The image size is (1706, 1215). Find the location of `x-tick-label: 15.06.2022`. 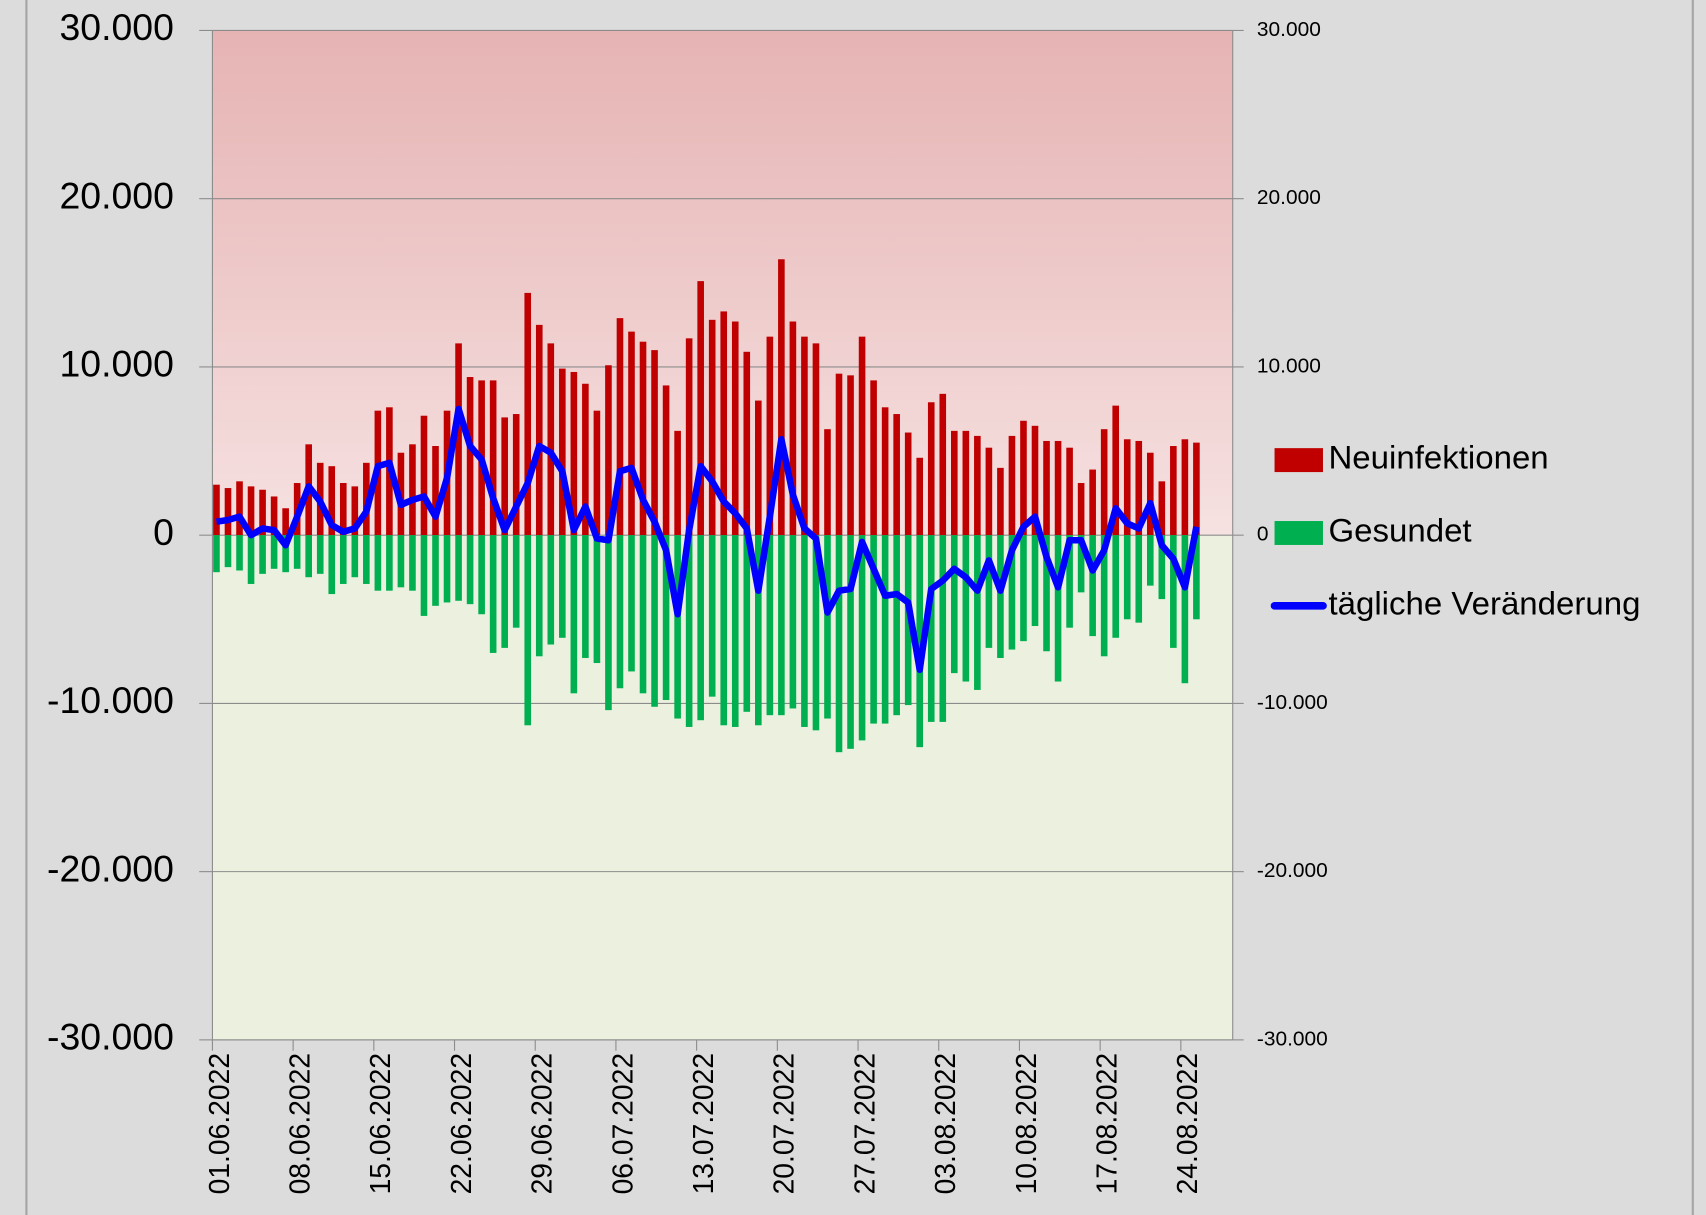

x-tick-label: 15.06.2022 is located at coordinates (381, 1123).